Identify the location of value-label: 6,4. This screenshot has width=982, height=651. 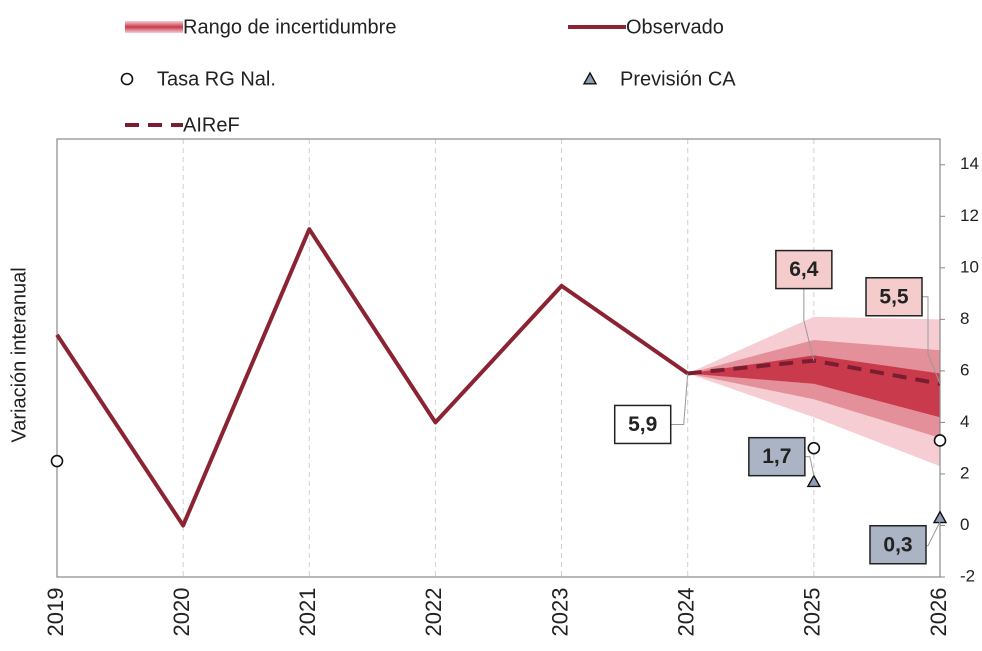
(804, 269).